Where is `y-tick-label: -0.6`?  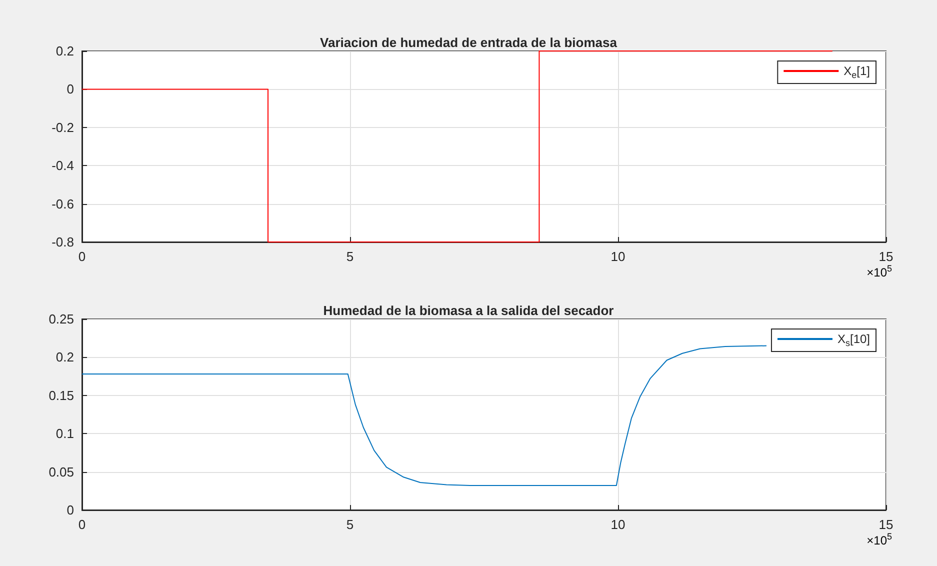
y-tick-label: -0.6 is located at coordinates (63, 204).